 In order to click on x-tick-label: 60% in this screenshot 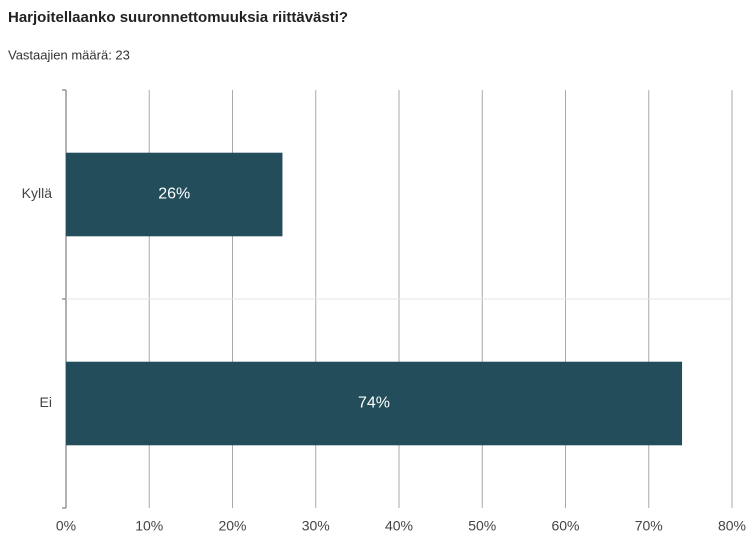, I will do `click(565, 526)`.